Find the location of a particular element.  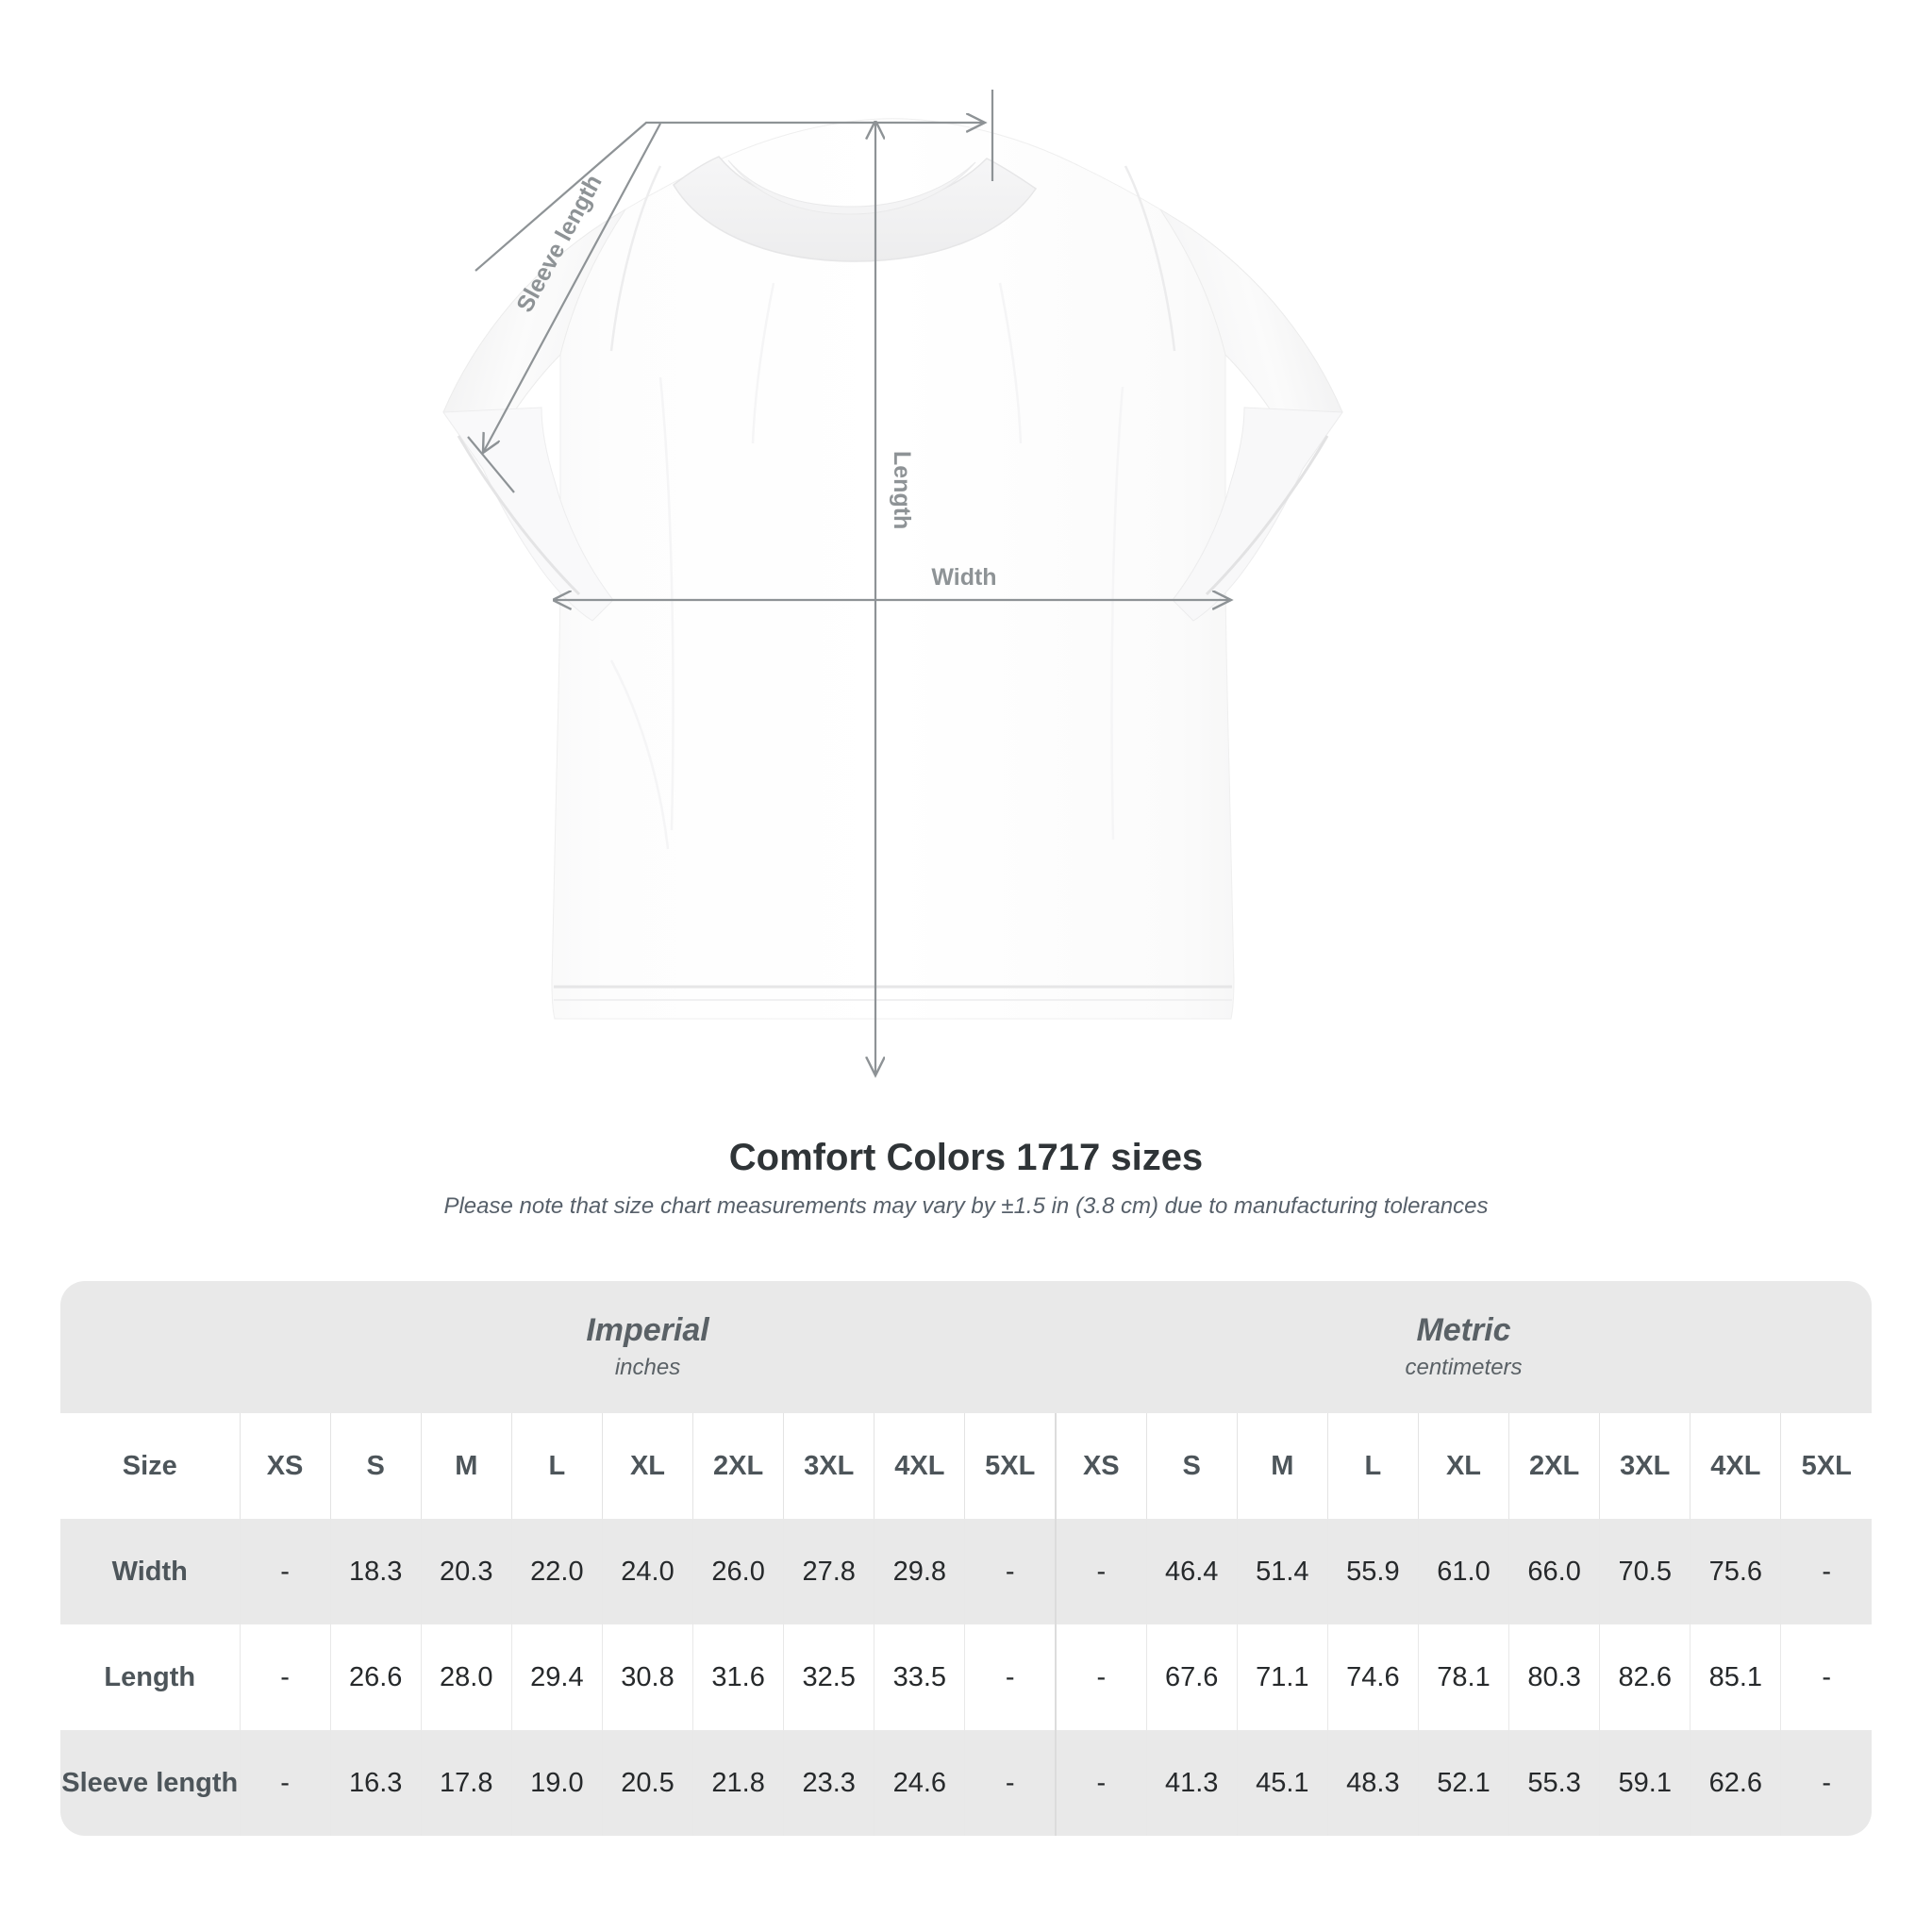

measurement-cell: 78.1 is located at coordinates (1463, 1677).